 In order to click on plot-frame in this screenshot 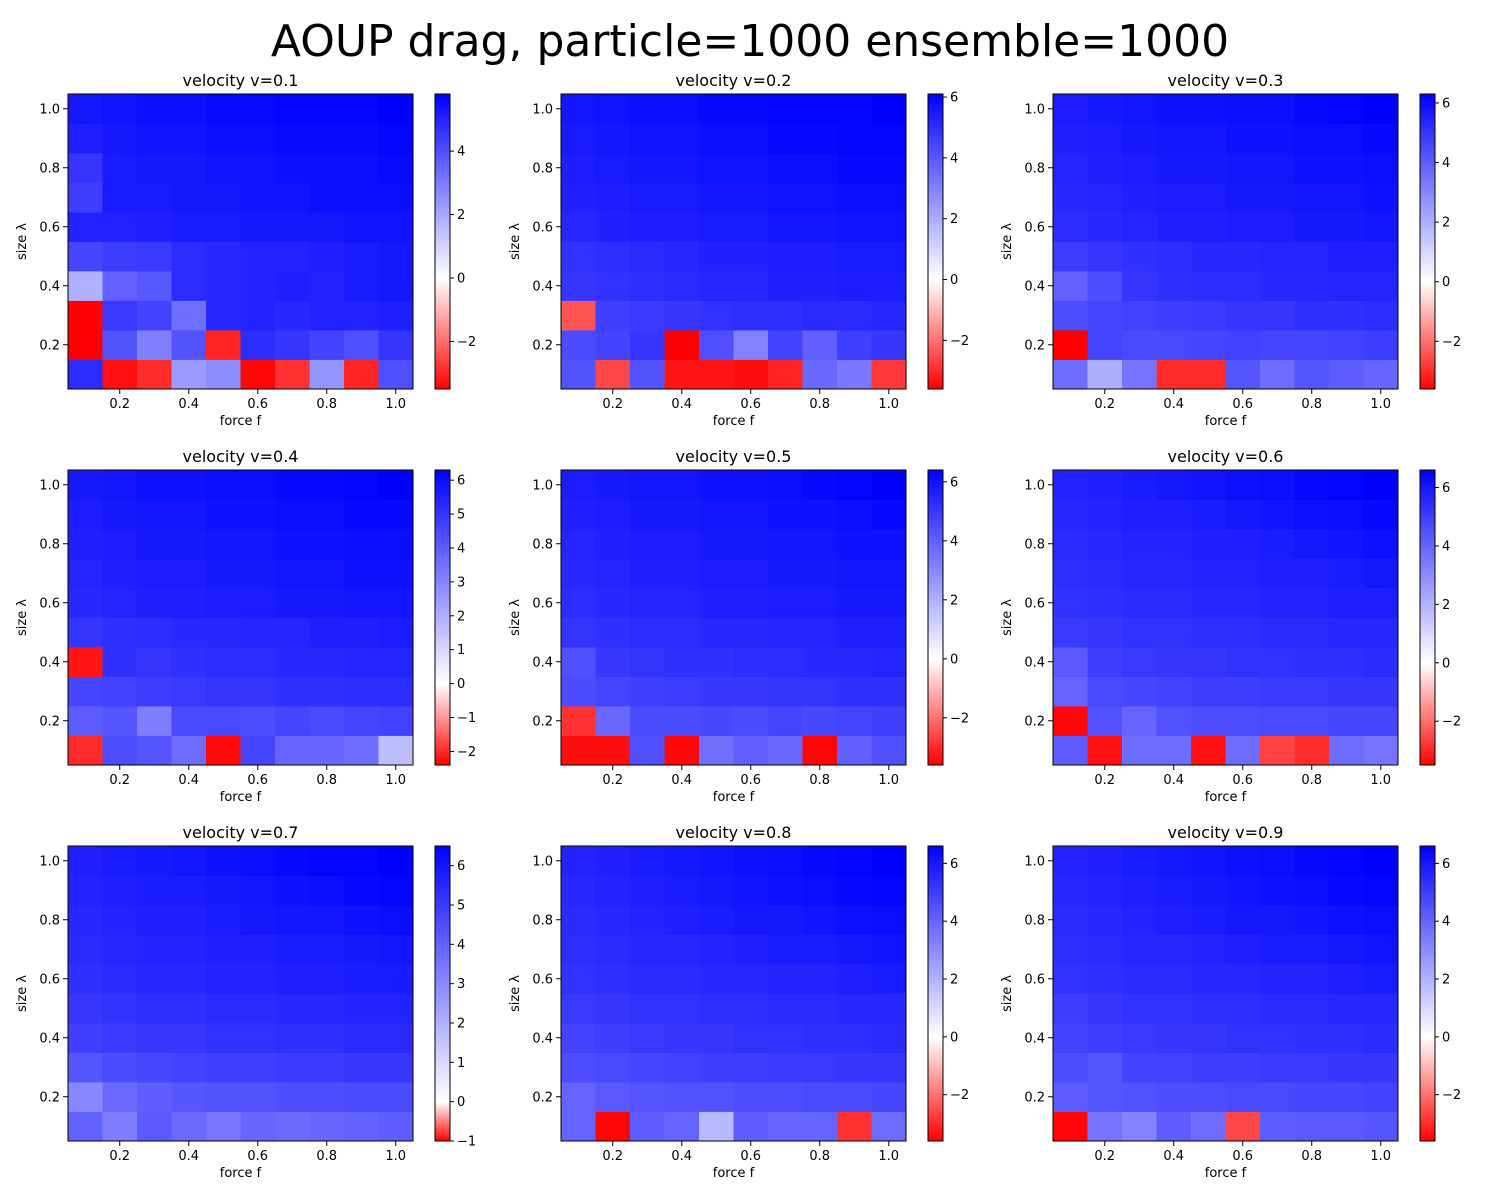, I will do `click(1225, 993)`.